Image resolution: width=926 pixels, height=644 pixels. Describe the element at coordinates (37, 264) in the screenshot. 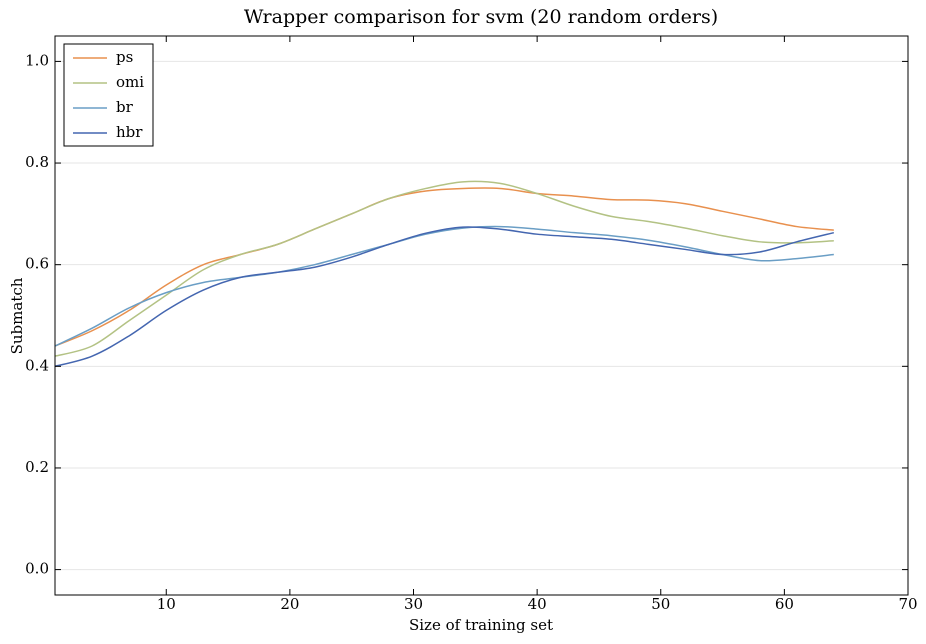

I see `y-tick-label: 0.6` at that location.